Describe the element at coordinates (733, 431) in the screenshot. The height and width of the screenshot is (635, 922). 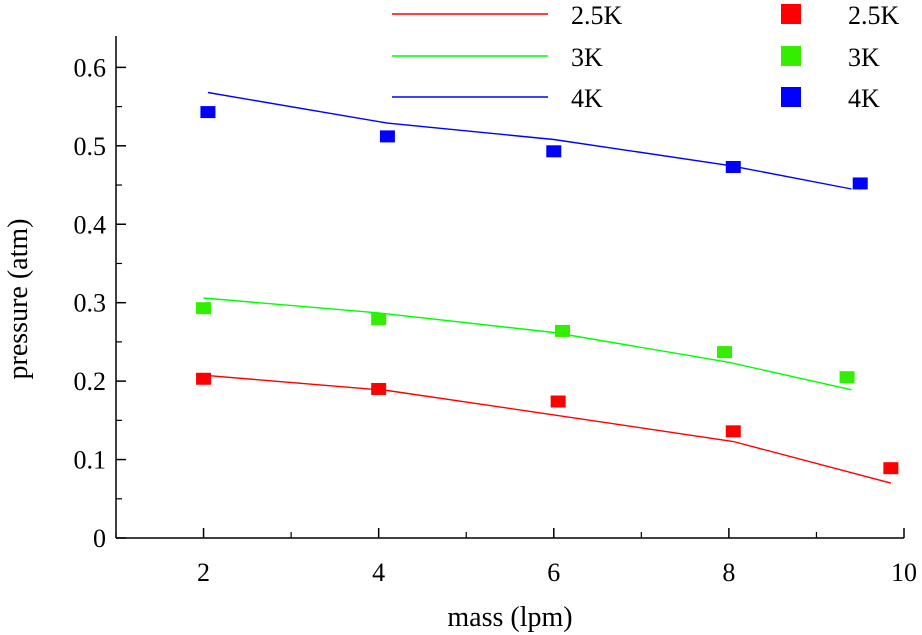
I see `marker-2.5K-3` at that location.